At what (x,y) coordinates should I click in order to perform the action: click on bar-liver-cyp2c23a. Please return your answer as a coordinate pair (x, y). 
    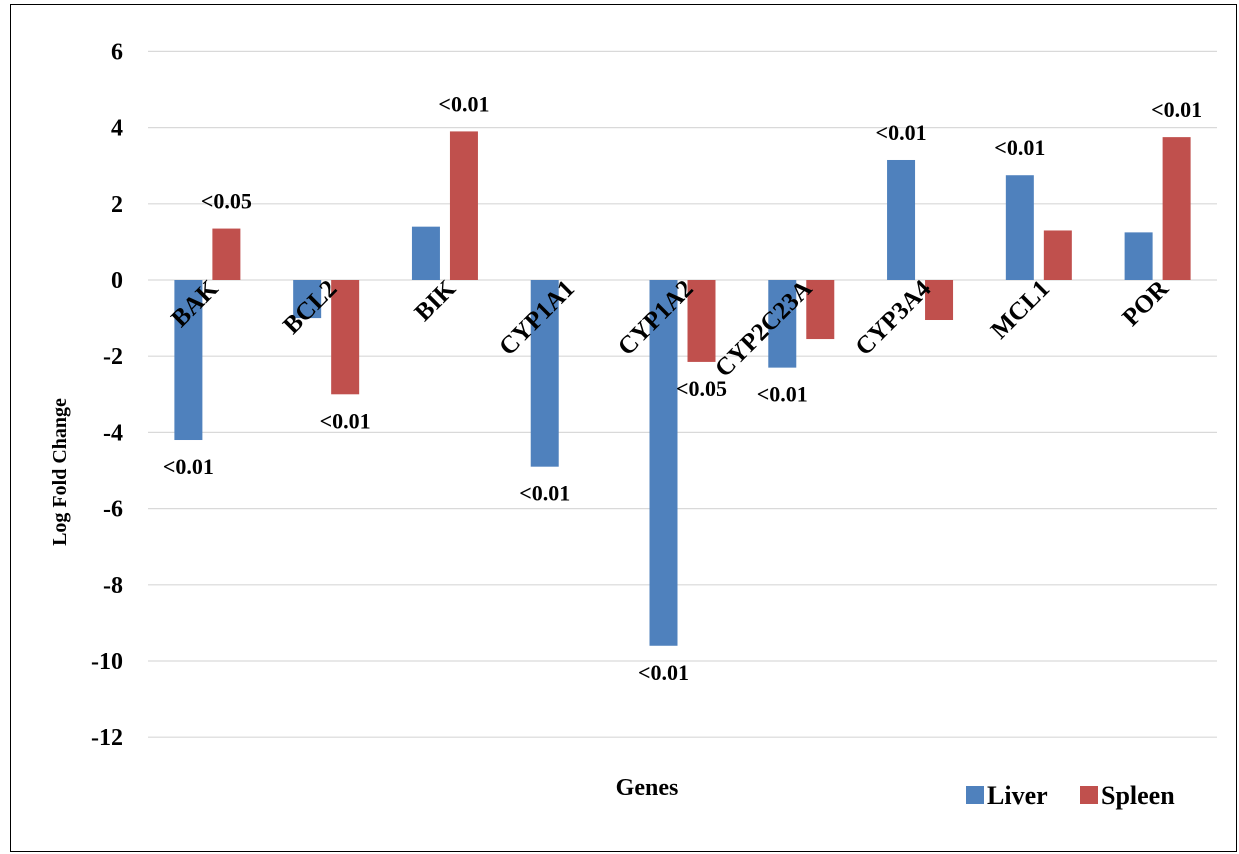
    Looking at the image, I should click on (782, 324).